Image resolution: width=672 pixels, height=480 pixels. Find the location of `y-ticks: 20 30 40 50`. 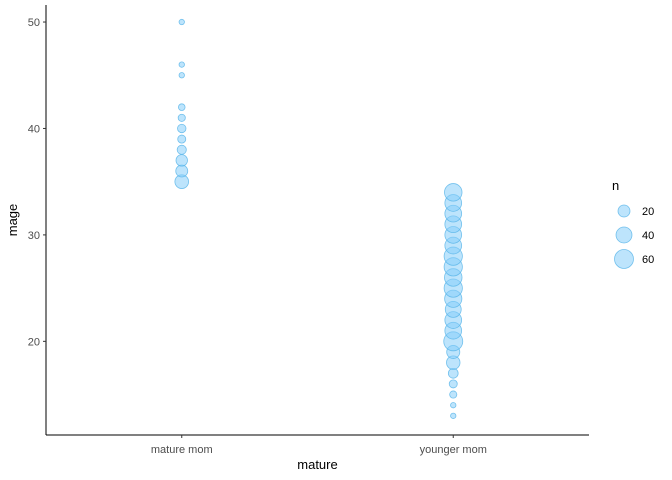

y-ticks: 20 30 40 50 is located at coordinates (37, 182).